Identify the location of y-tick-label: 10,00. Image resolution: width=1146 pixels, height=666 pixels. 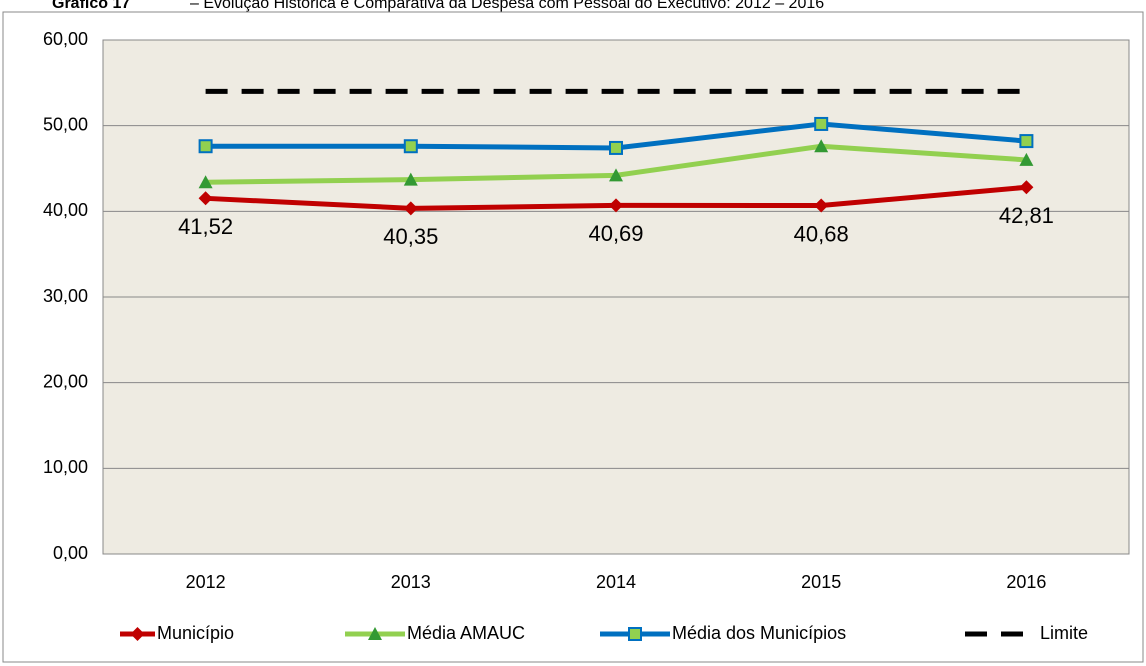
(65, 467).